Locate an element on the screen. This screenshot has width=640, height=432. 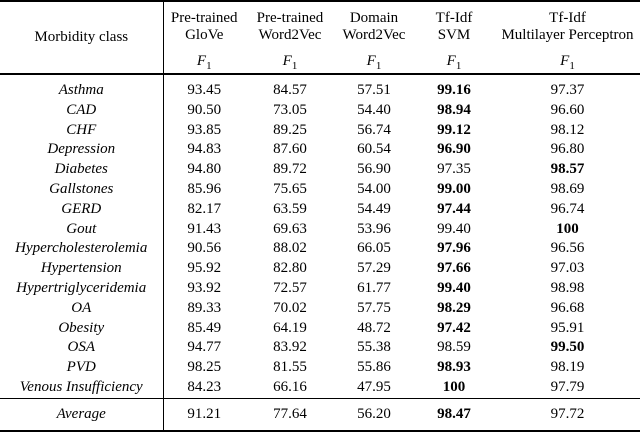
score-cell: 99.16 is located at coordinates (454, 90).